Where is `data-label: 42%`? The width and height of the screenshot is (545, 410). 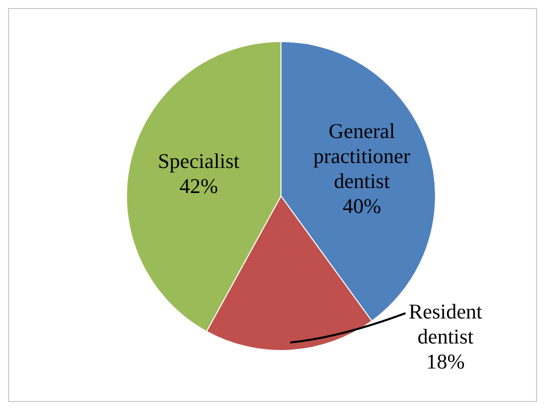
data-label: 42% is located at coordinates (198, 186).